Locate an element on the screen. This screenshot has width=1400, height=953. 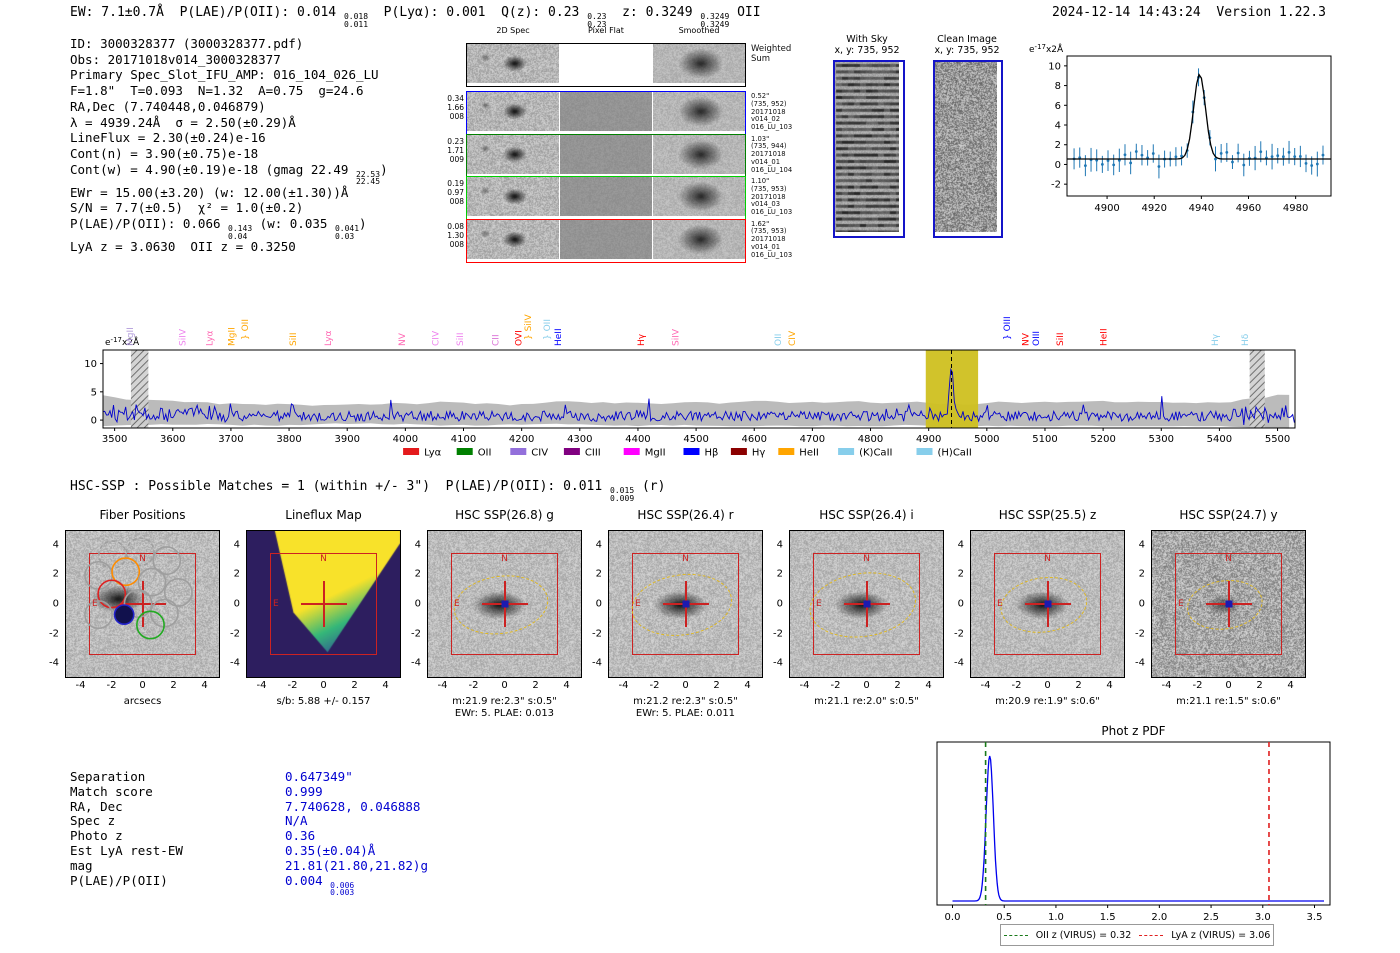
spec2d-row-info: 1.62" (735, 953) 20171018 v014_01 016_LU_103 is located at coordinates (771, 240).